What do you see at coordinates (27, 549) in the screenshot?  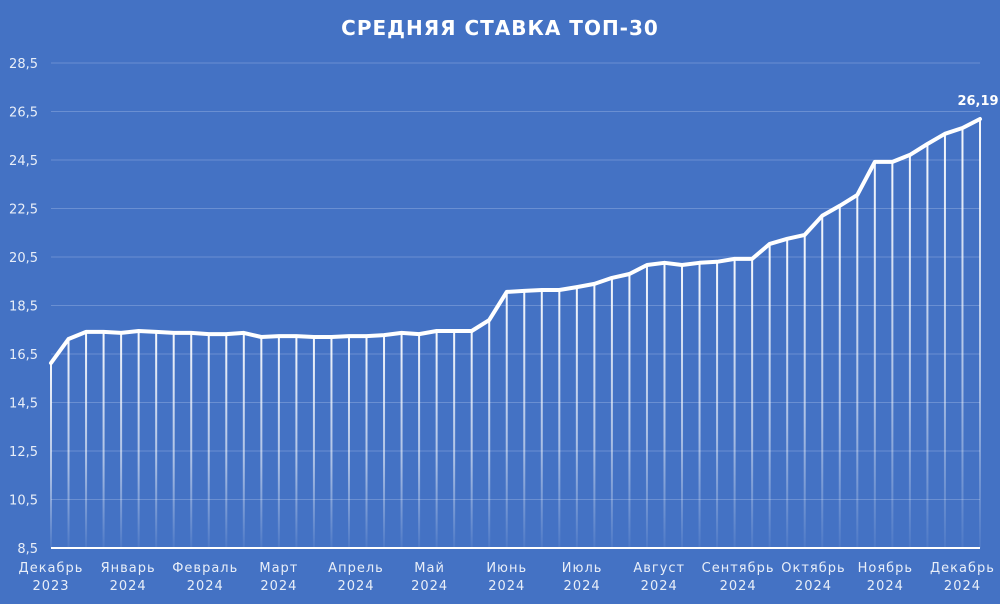 I see `y-tick-label: 8,5` at bounding box center [27, 549].